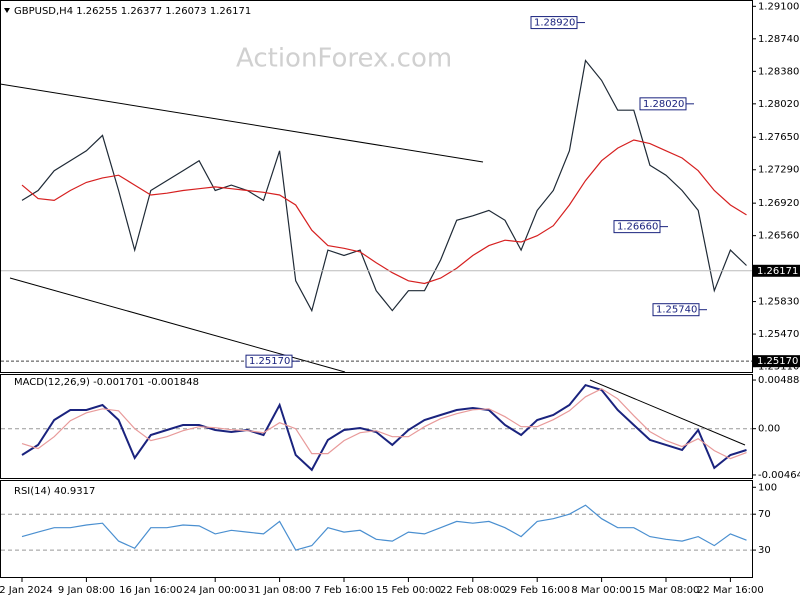 The width and height of the screenshot is (800, 600). What do you see at coordinates (778, 236) in the screenshot?
I see `y-tick-label: 1.26560` at bounding box center [778, 236].